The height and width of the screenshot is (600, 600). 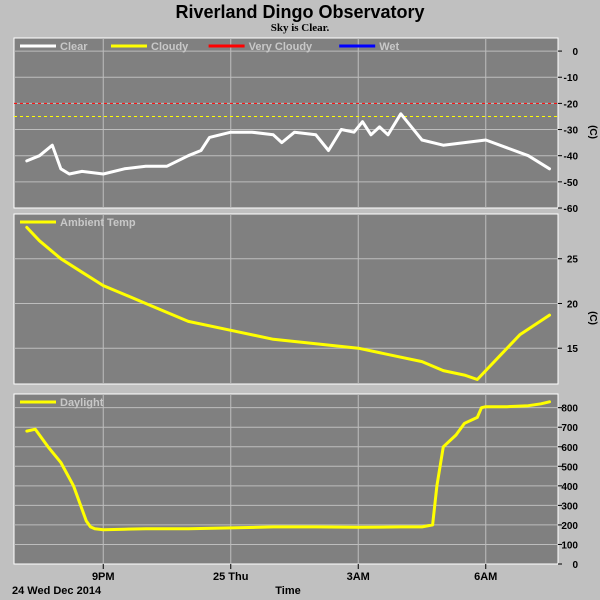 I want to click on daylight-ytick-label: 600, so click(x=569, y=448).